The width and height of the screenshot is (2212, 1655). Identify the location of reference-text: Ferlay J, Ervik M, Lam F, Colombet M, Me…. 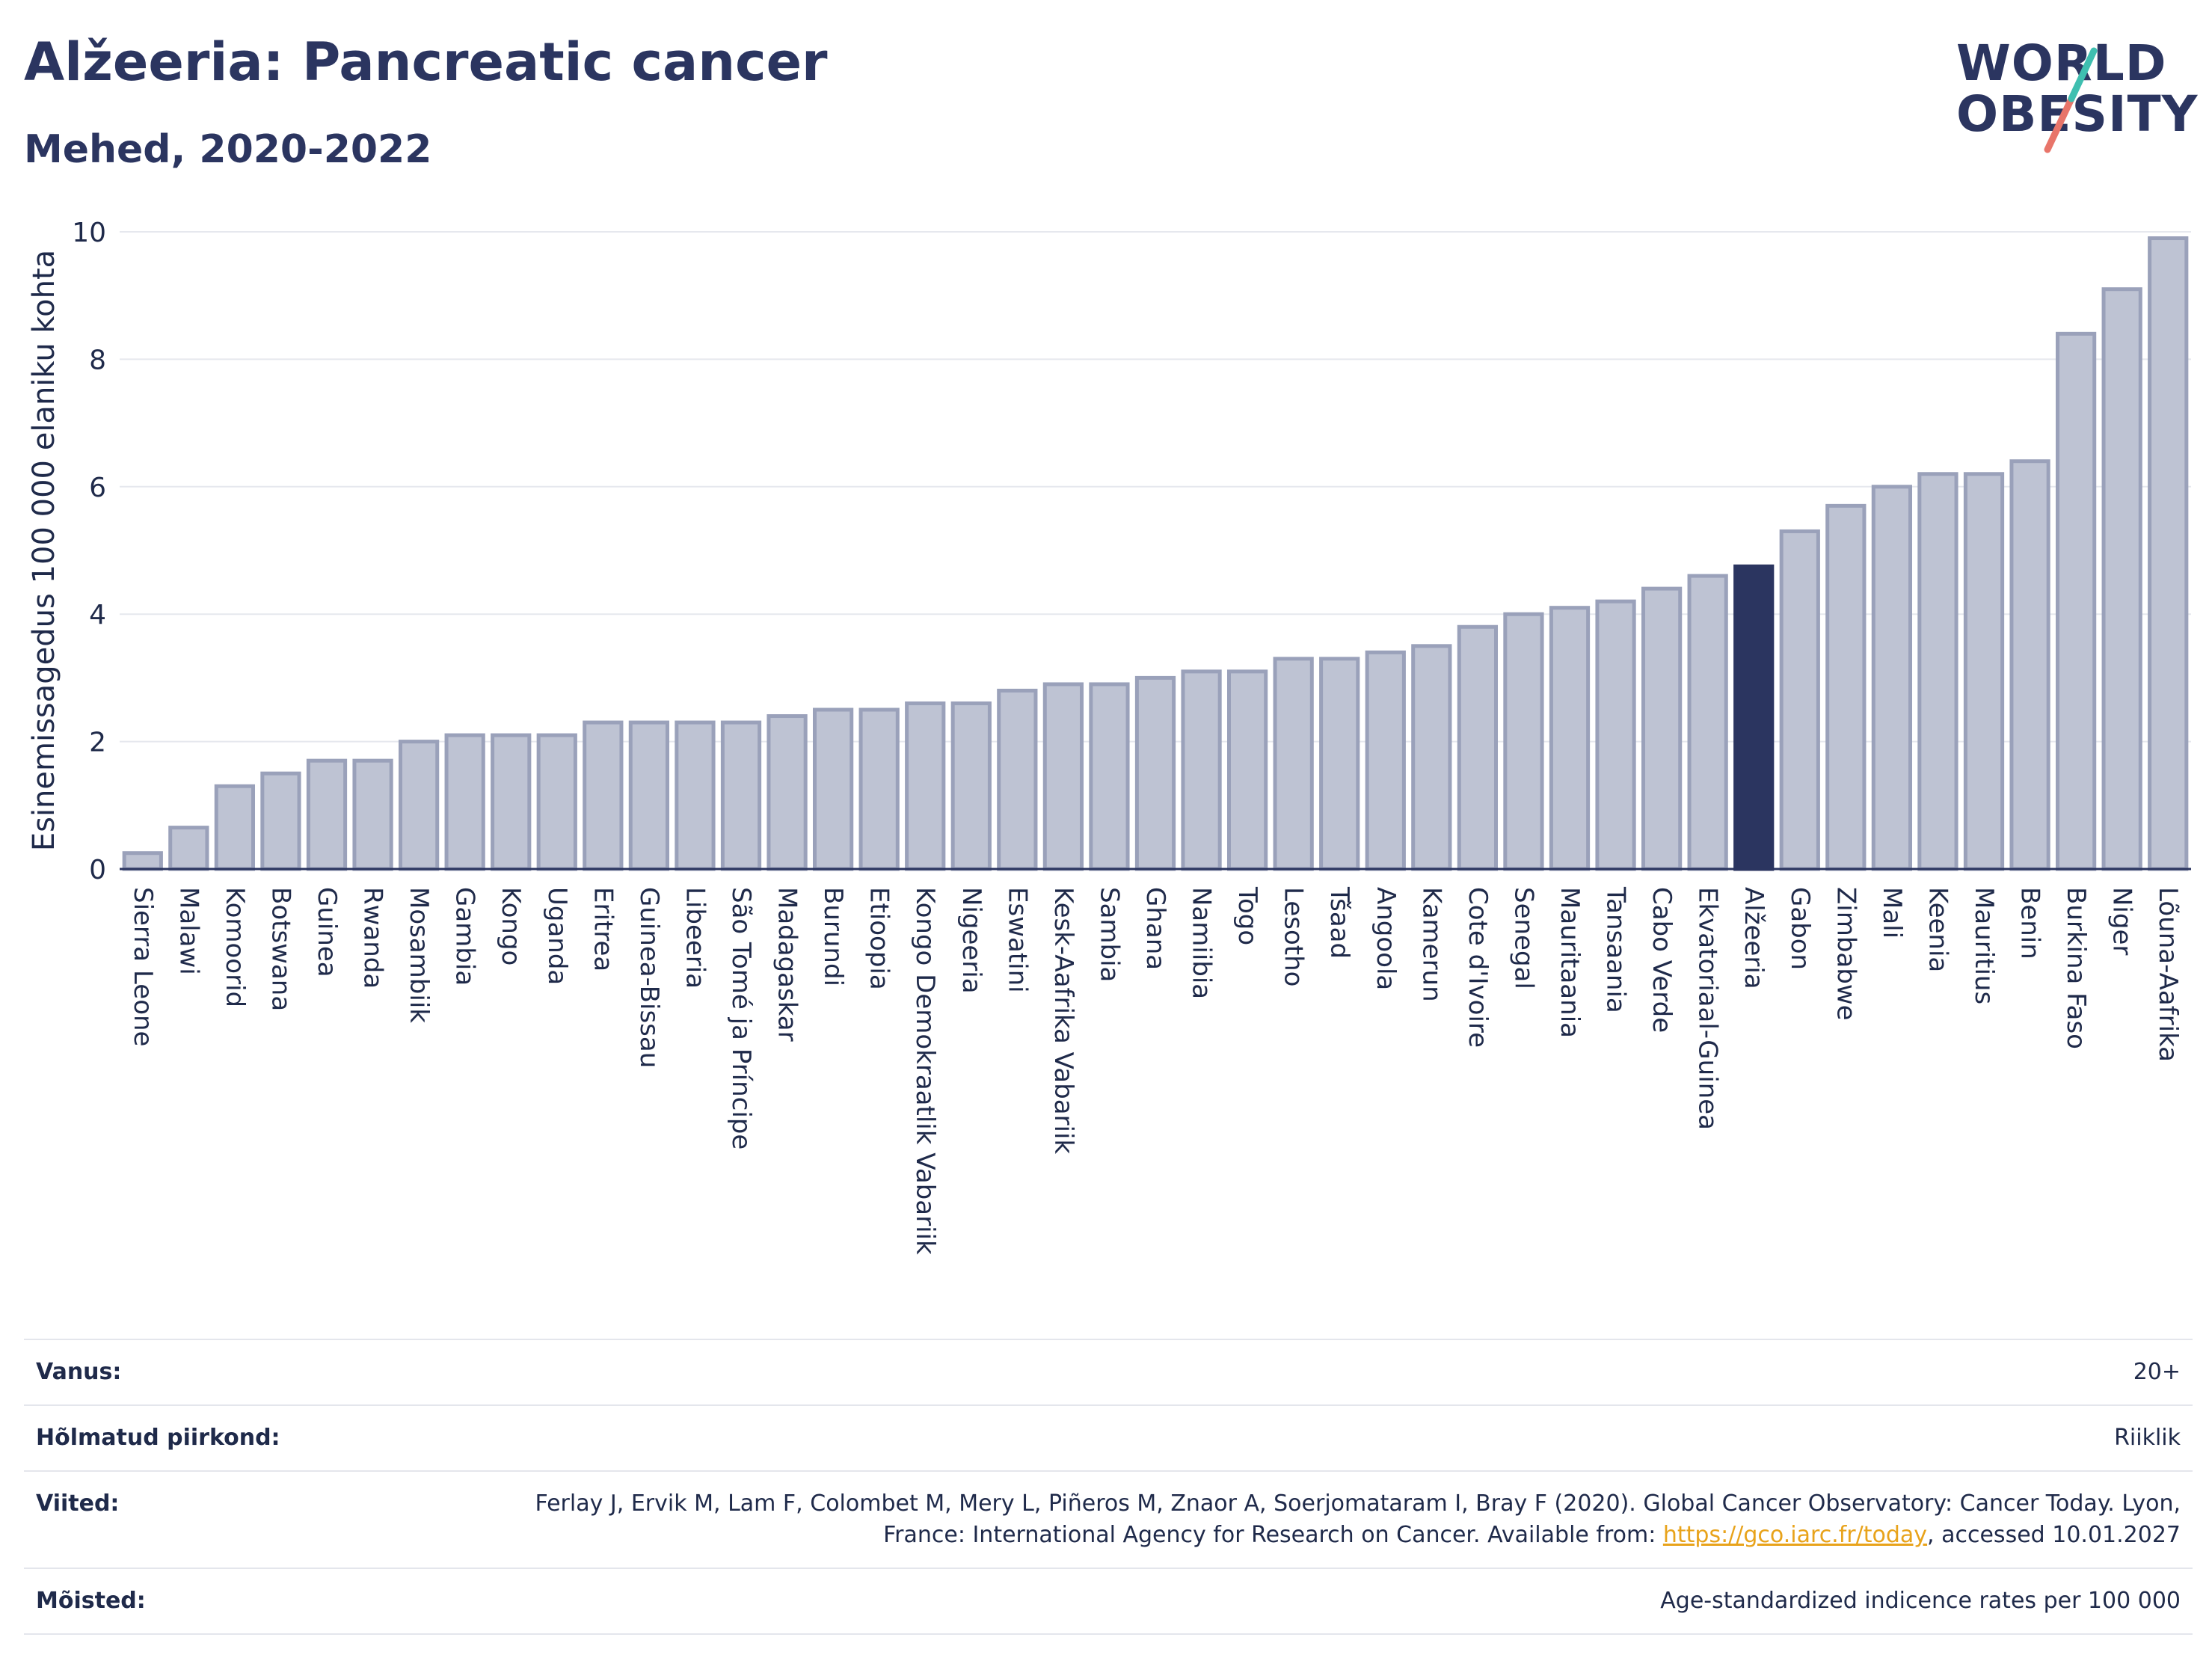
(1358, 1519).